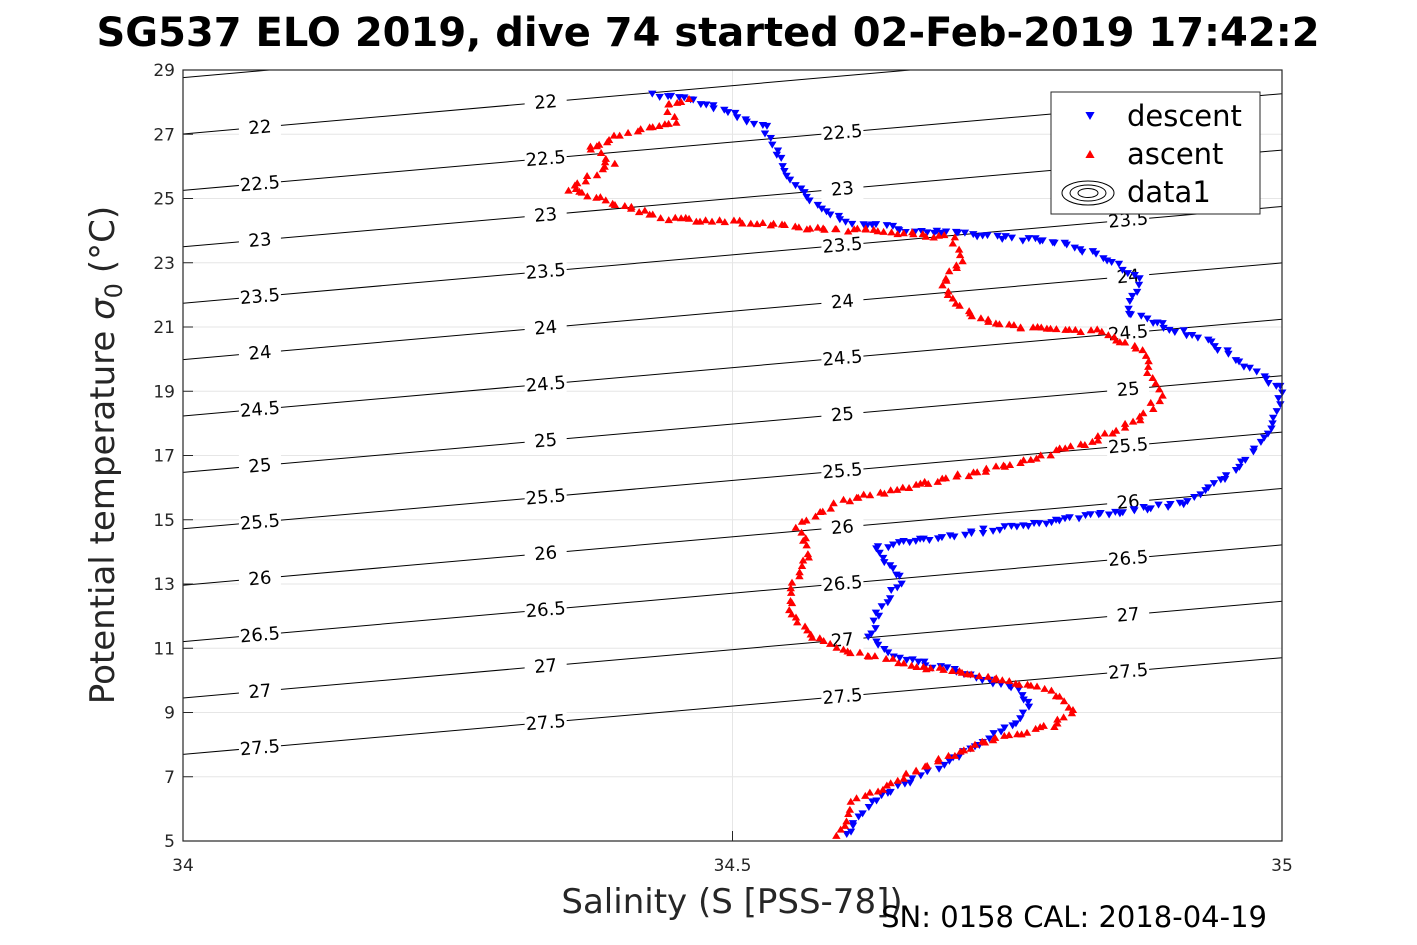  I want to click on legend-label-data1: data1, so click(1169, 192).